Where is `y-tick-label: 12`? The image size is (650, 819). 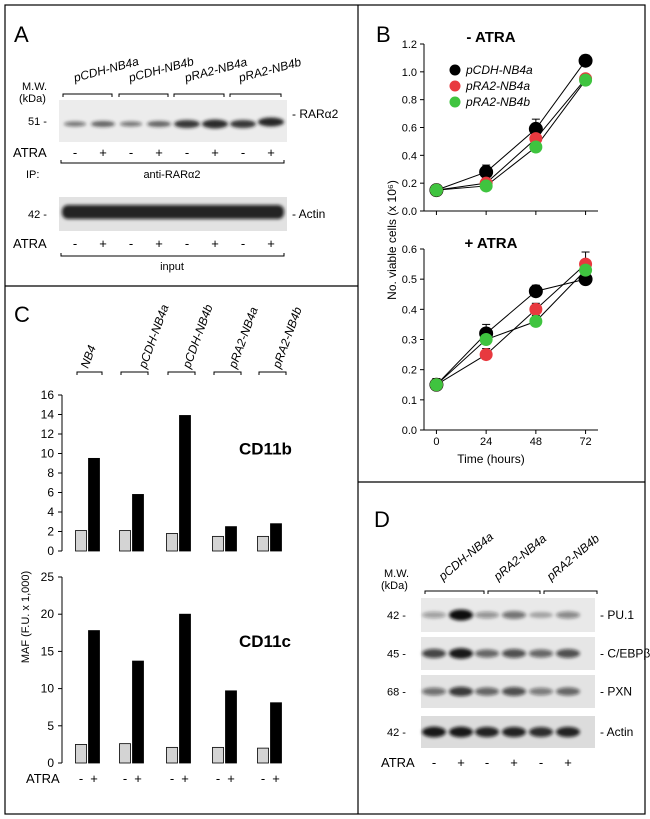
y-tick-label: 12 is located at coordinates (48, 434).